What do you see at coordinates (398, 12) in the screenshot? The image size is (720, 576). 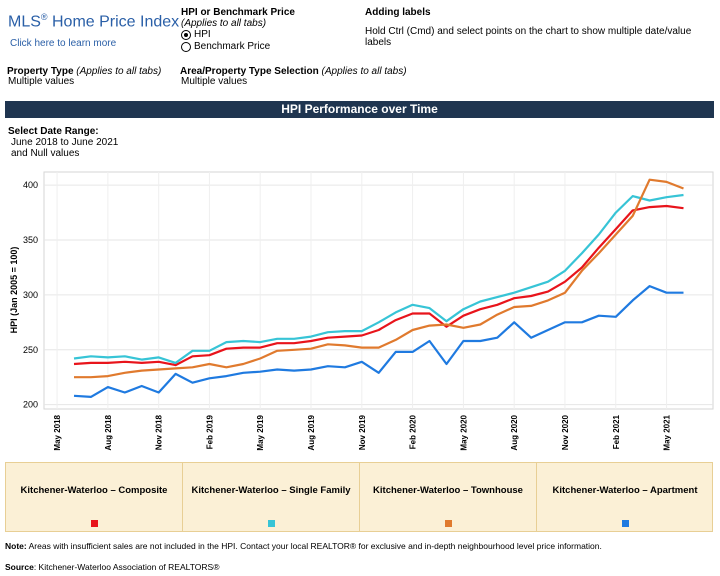 I see `adding-labels-title: Adding labels` at bounding box center [398, 12].